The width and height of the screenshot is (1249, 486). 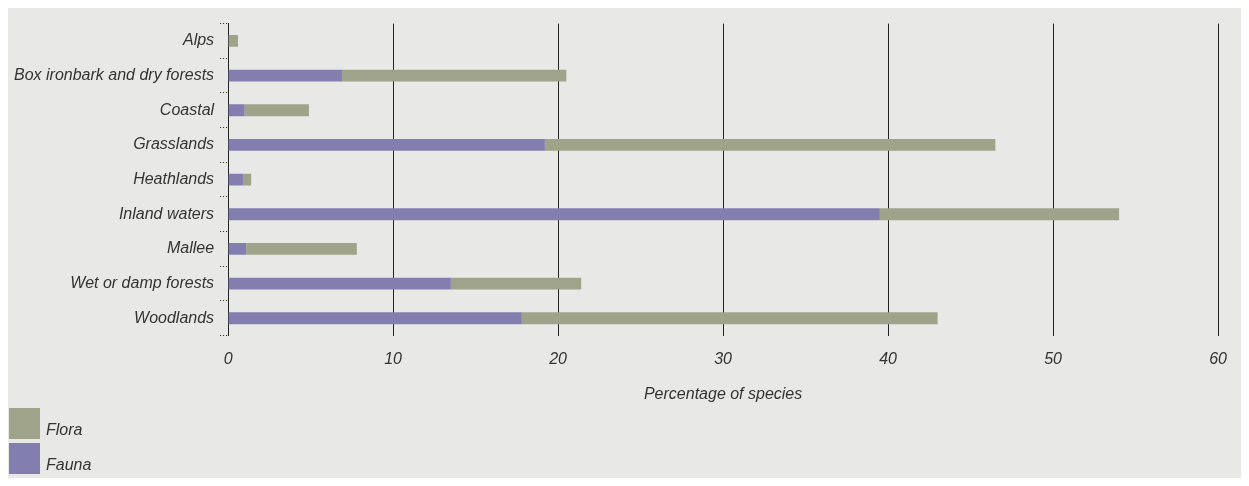 What do you see at coordinates (888, 358) in the screenshot?
I see `x-tick-label: 40` at bounding box center [888, 358].